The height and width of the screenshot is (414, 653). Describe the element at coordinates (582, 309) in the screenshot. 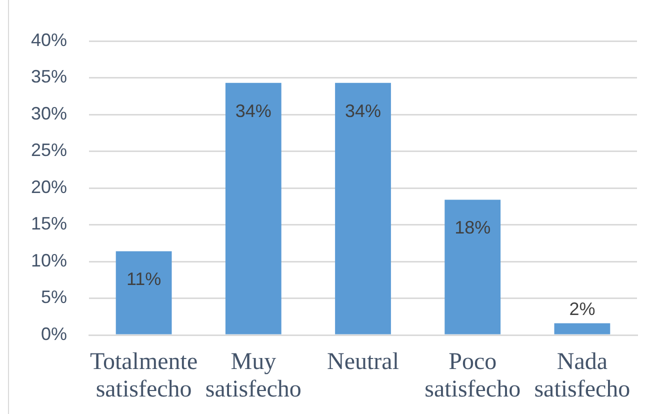

I see `data-label: 2%` at that location.